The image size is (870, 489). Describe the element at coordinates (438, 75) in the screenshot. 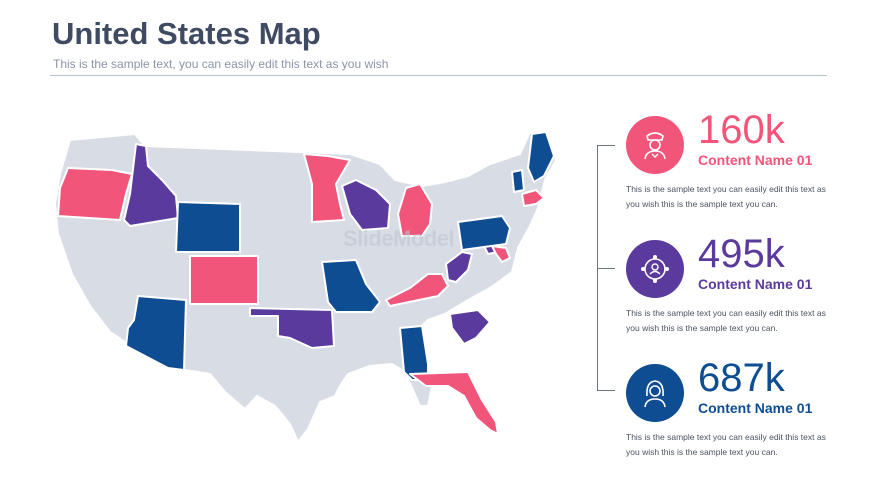

I see `title-divider` at that location.